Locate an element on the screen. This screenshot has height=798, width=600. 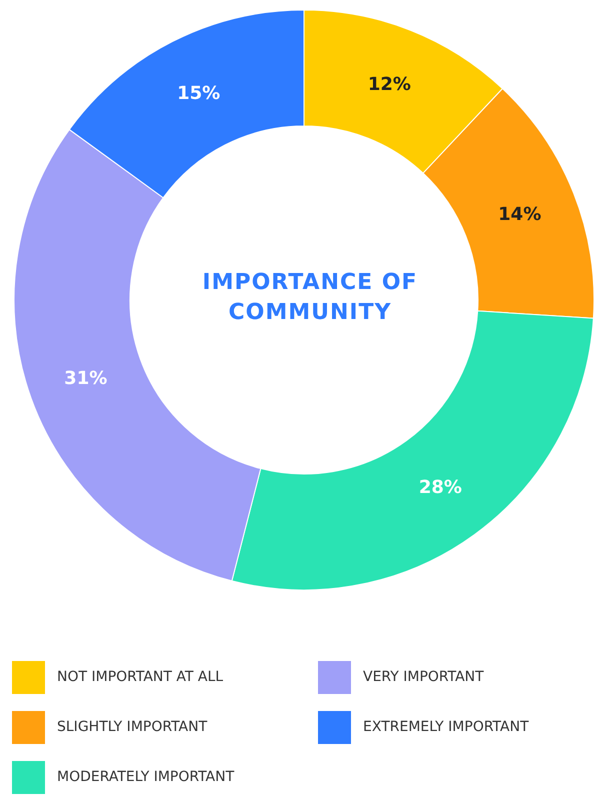
legend-label: VERY IMPORTANT is located at coordinates (423, 677).